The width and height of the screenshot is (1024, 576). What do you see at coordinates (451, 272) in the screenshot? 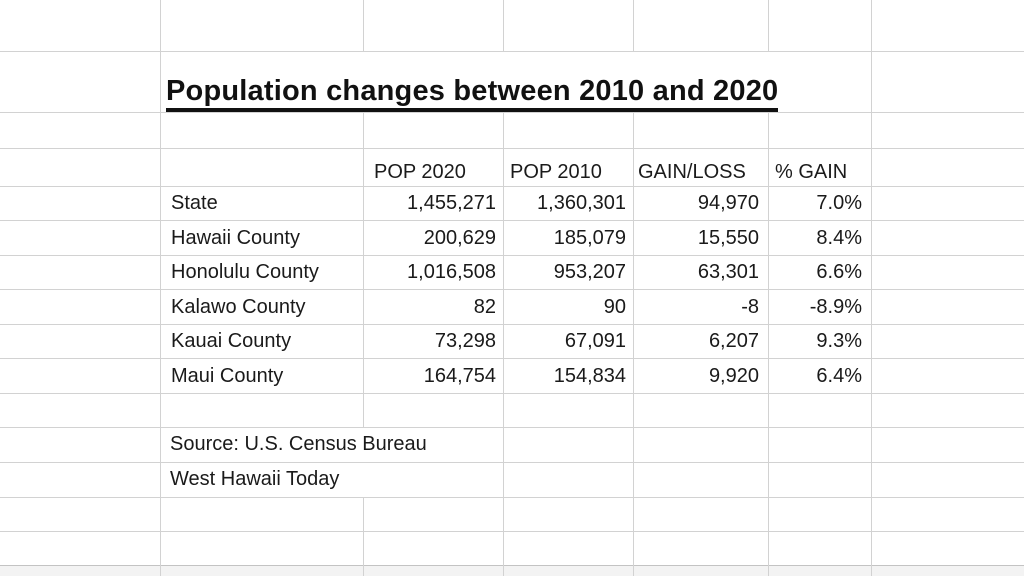
I see `cell-pop2020: 1,016,508` at bounding box center [451, 272].